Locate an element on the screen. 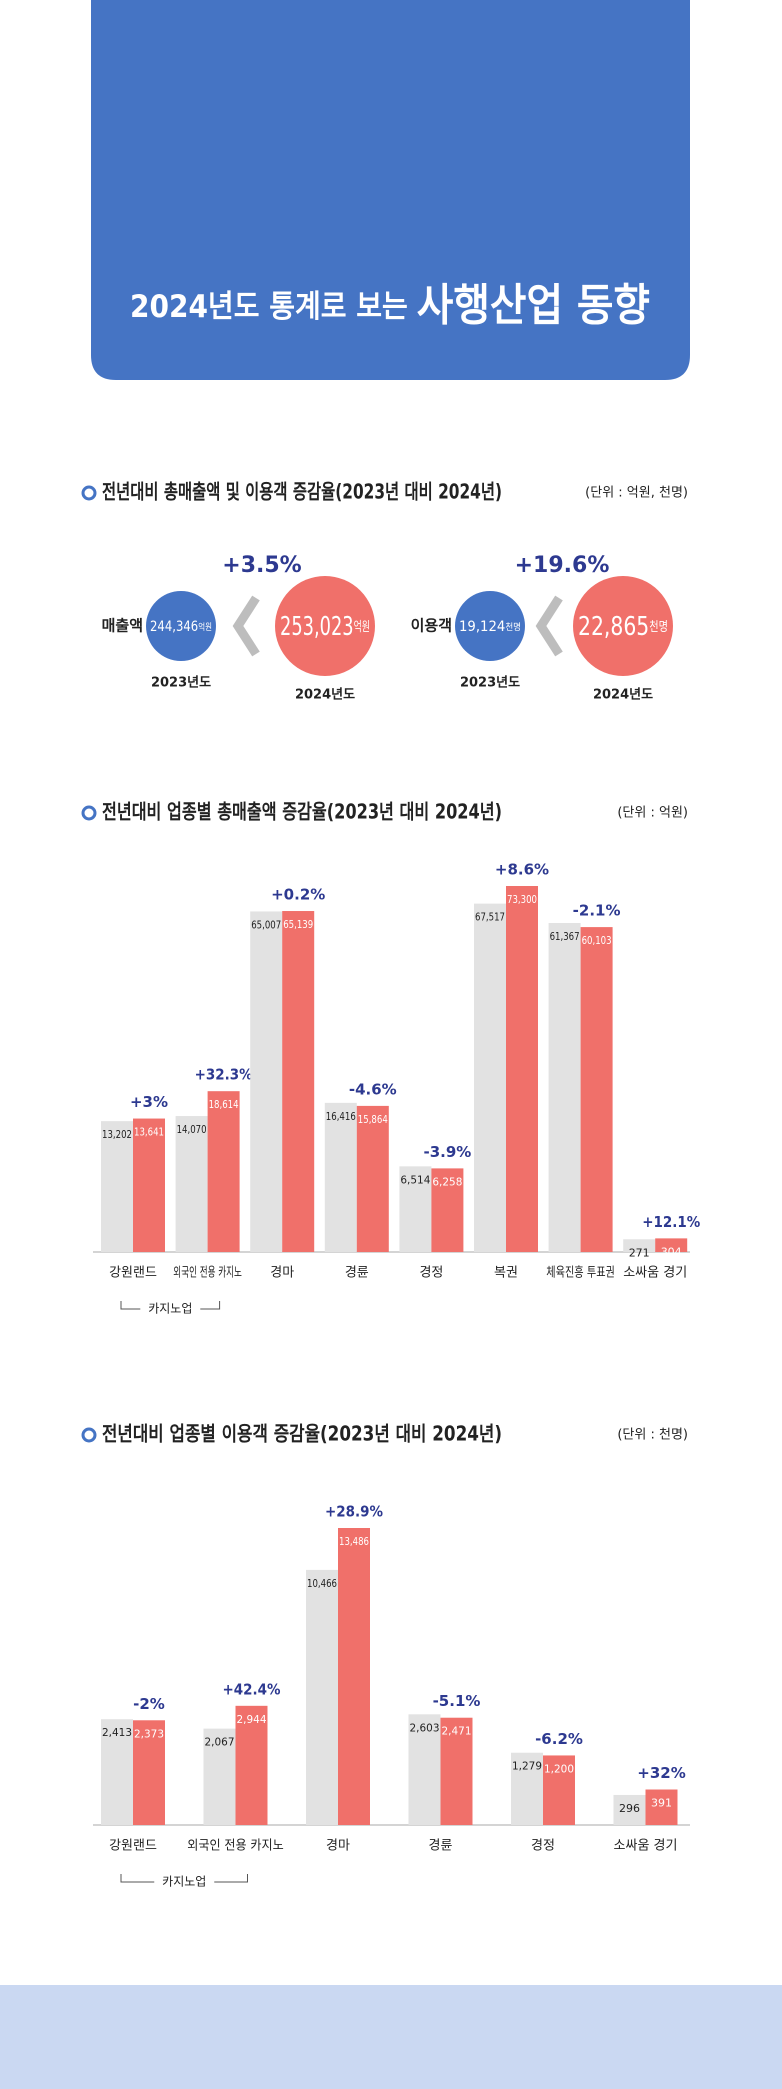 Image resolution: width=782 pixels, height=2089 pixels. value-label: 296 is located at coordinates (629, 1808).